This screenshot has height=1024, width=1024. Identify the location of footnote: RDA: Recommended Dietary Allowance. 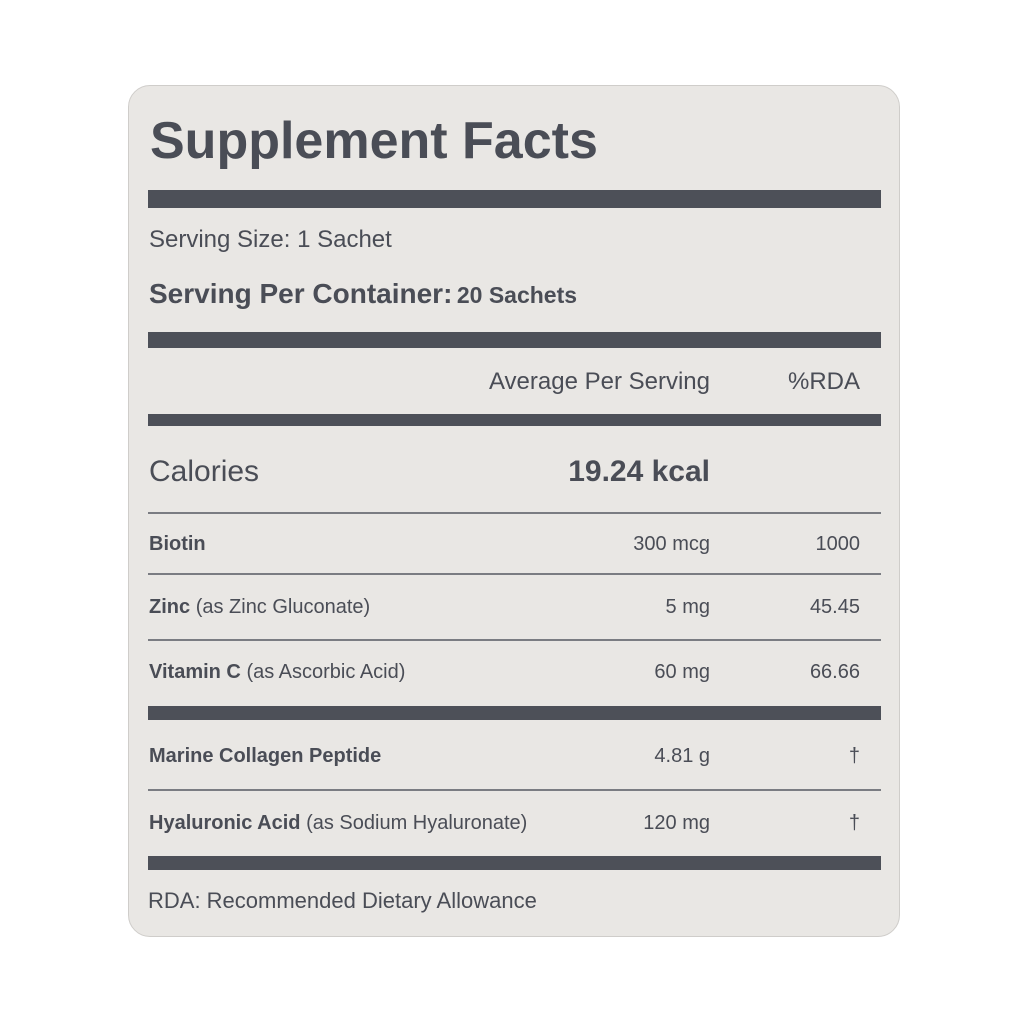
(342, 900).